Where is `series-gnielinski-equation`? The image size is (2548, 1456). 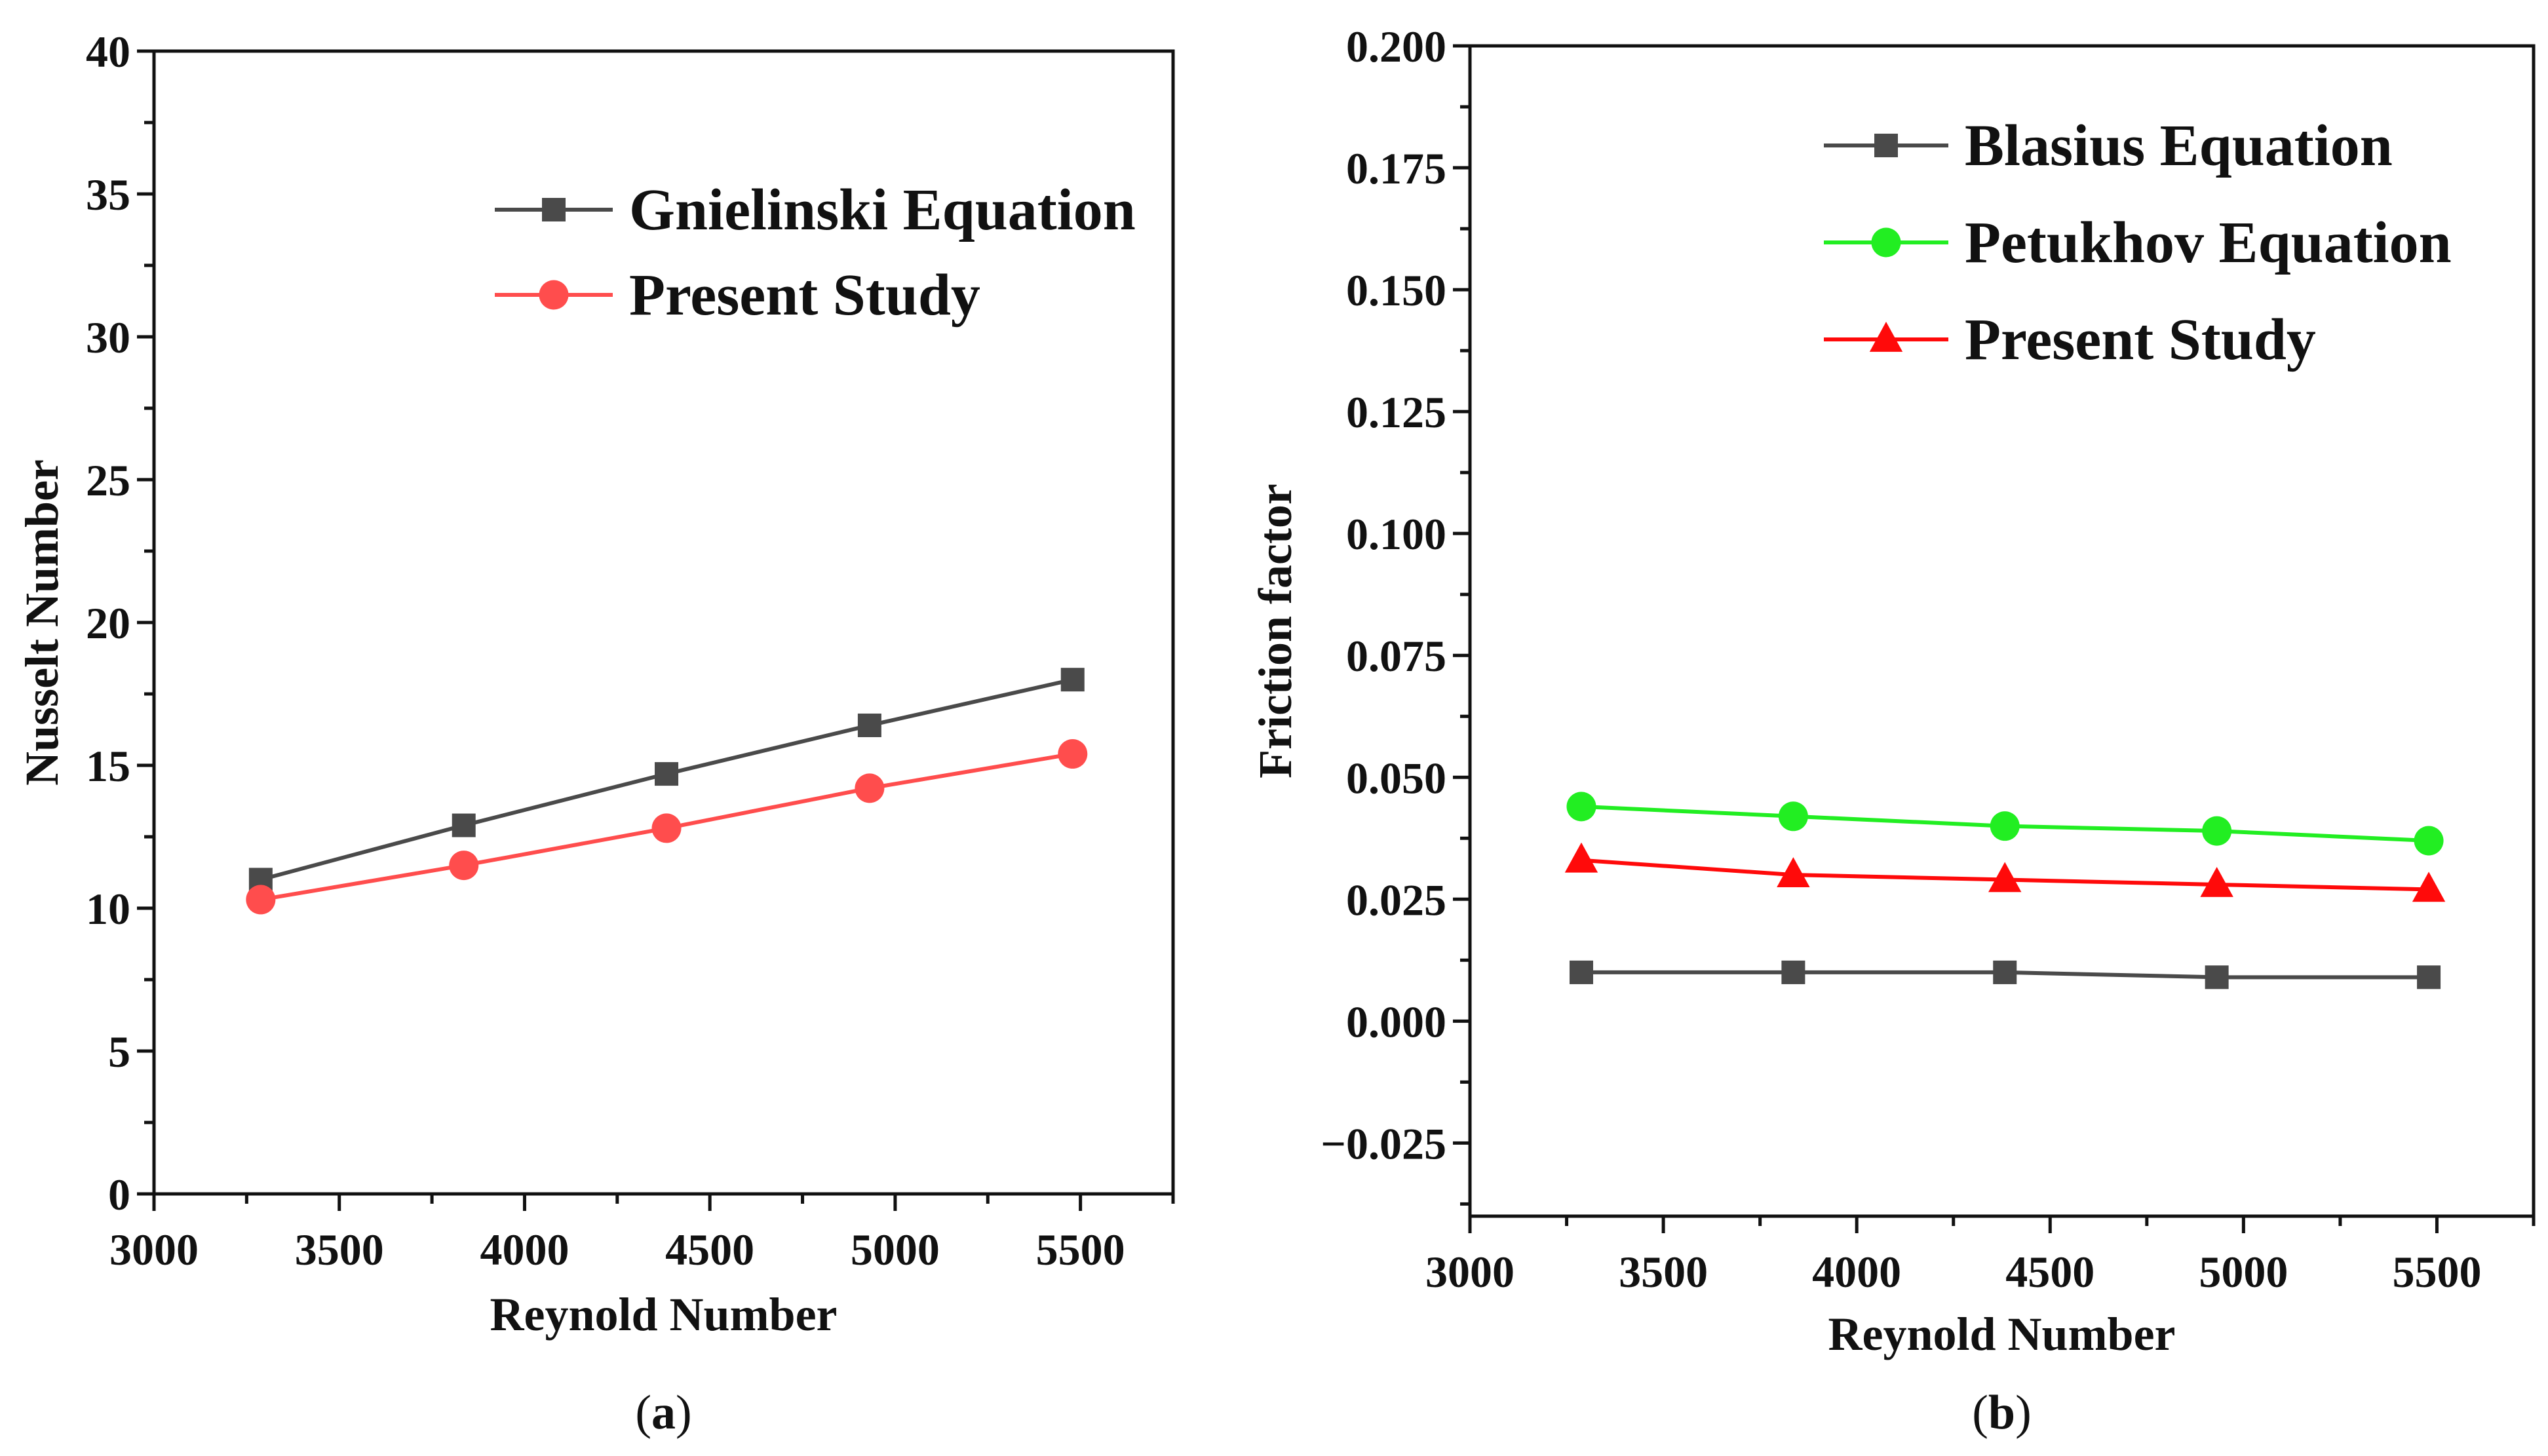
series-gnielinski-equation is located at coordinates (666, 780).